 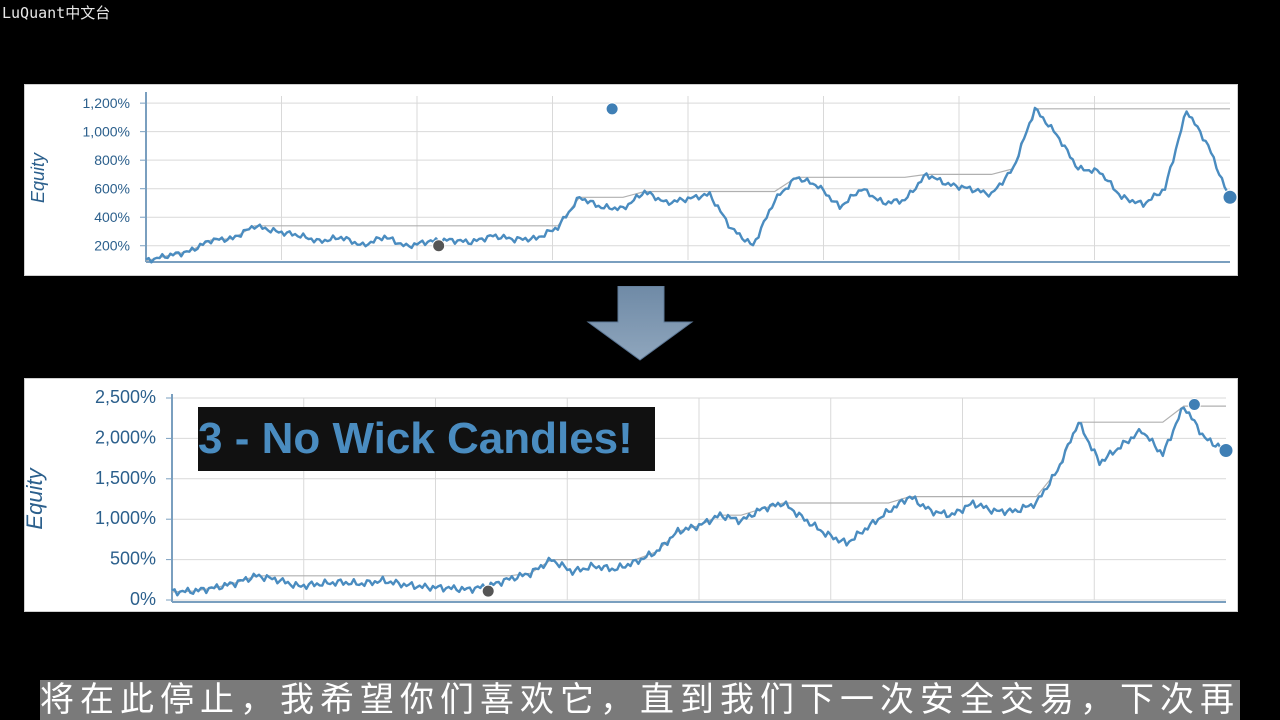 I want to click on y-tick-label: 2,500%, so click(x=125, y=397).